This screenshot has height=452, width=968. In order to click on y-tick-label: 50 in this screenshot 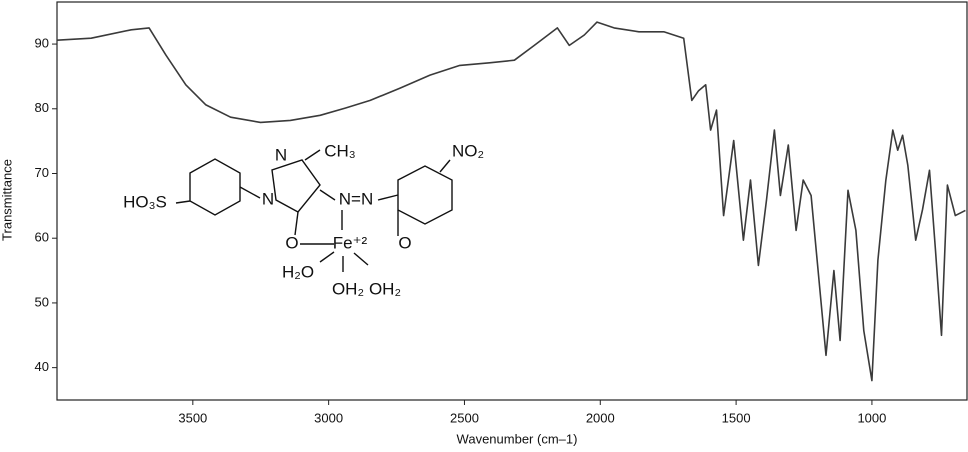, I will do `click(42, 301)`.